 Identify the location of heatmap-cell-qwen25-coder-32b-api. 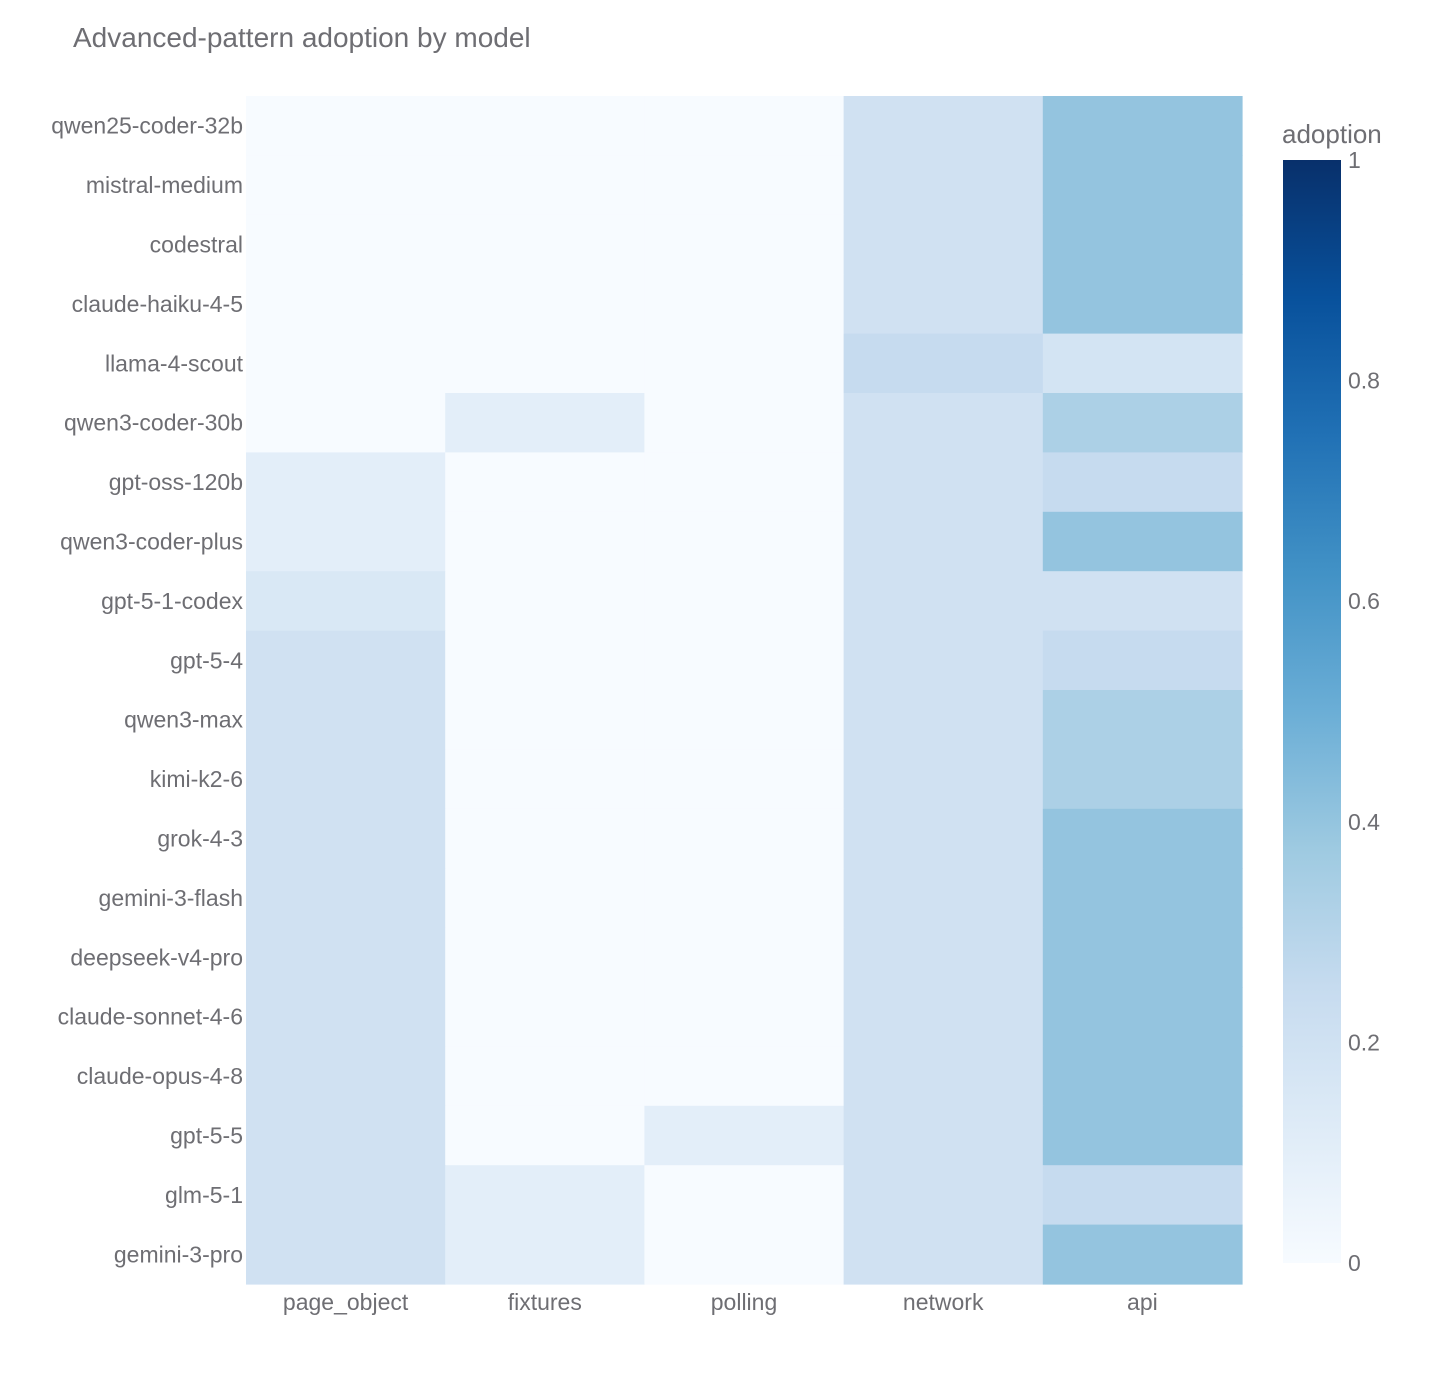
(1142, 126).